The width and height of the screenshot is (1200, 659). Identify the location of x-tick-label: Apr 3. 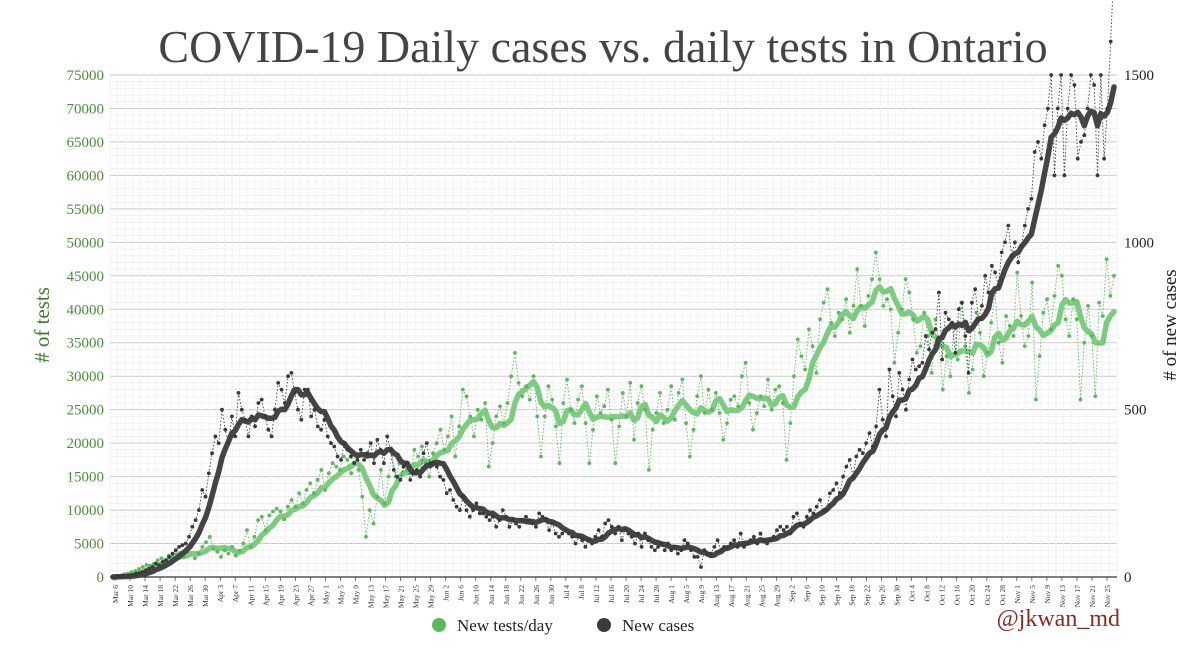
(220, 594).